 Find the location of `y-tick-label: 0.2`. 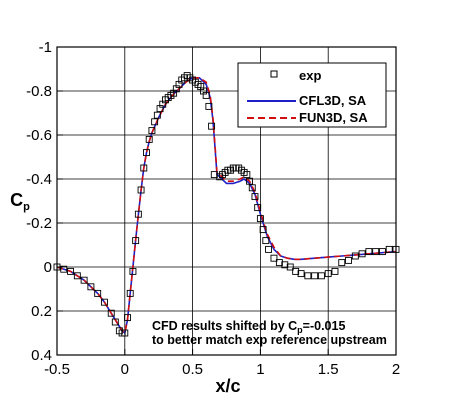

y-tick-label: 0.2 is located at coordinates (41, 311).